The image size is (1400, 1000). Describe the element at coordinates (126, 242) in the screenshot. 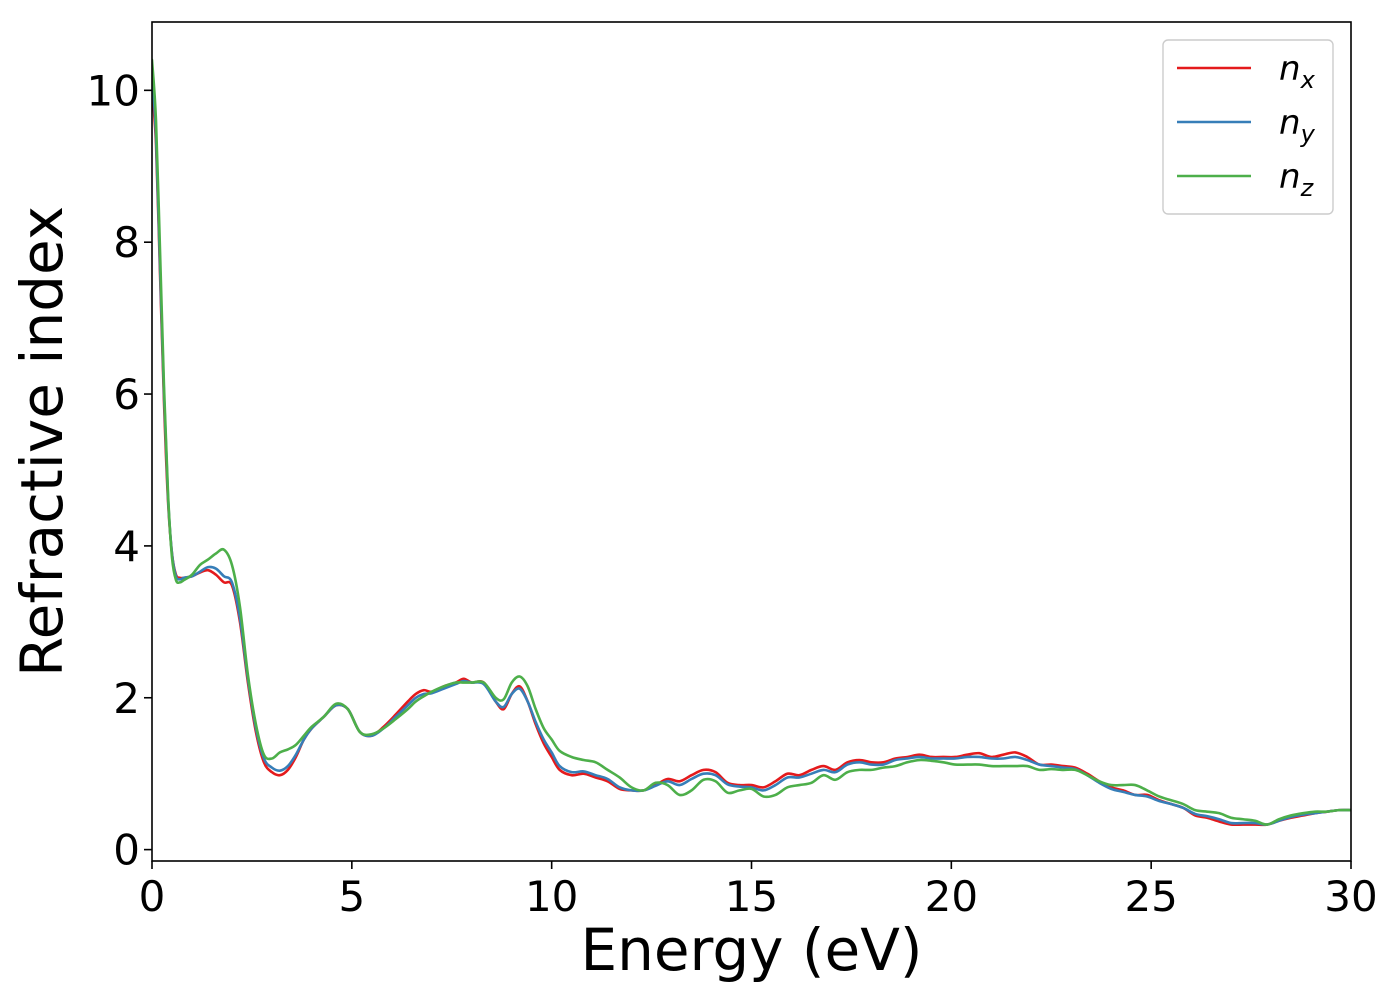

I see `y-tick-label: 8` at that location.